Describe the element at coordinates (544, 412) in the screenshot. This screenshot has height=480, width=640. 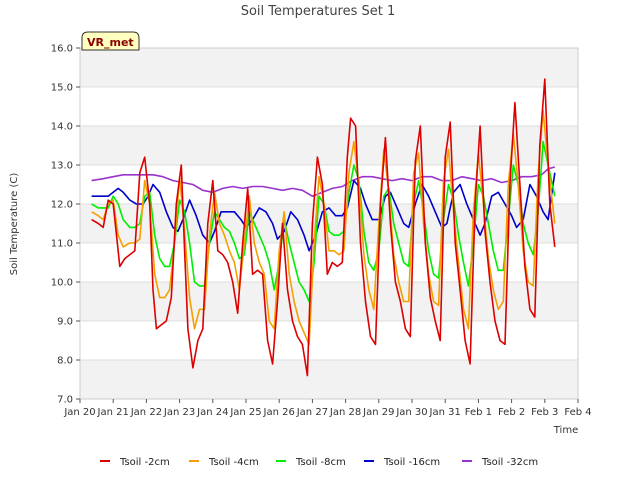
I see `x-tick-label: Feb 3` at that location.